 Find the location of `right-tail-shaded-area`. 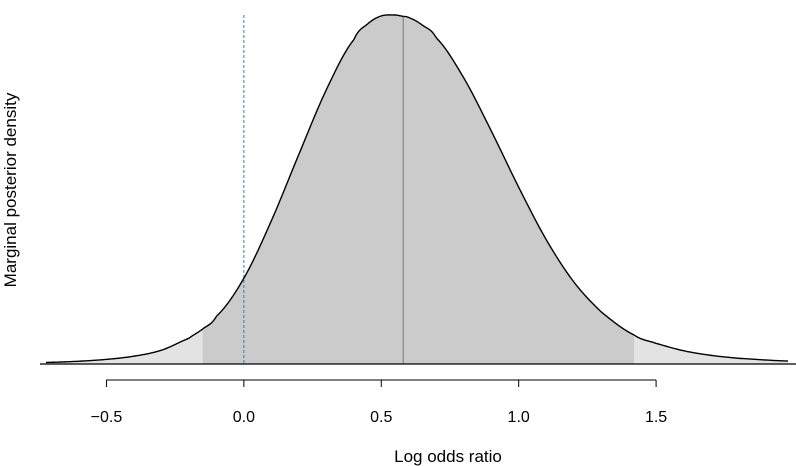

right-tail-shaded-area is located at coordinates (711, 349).